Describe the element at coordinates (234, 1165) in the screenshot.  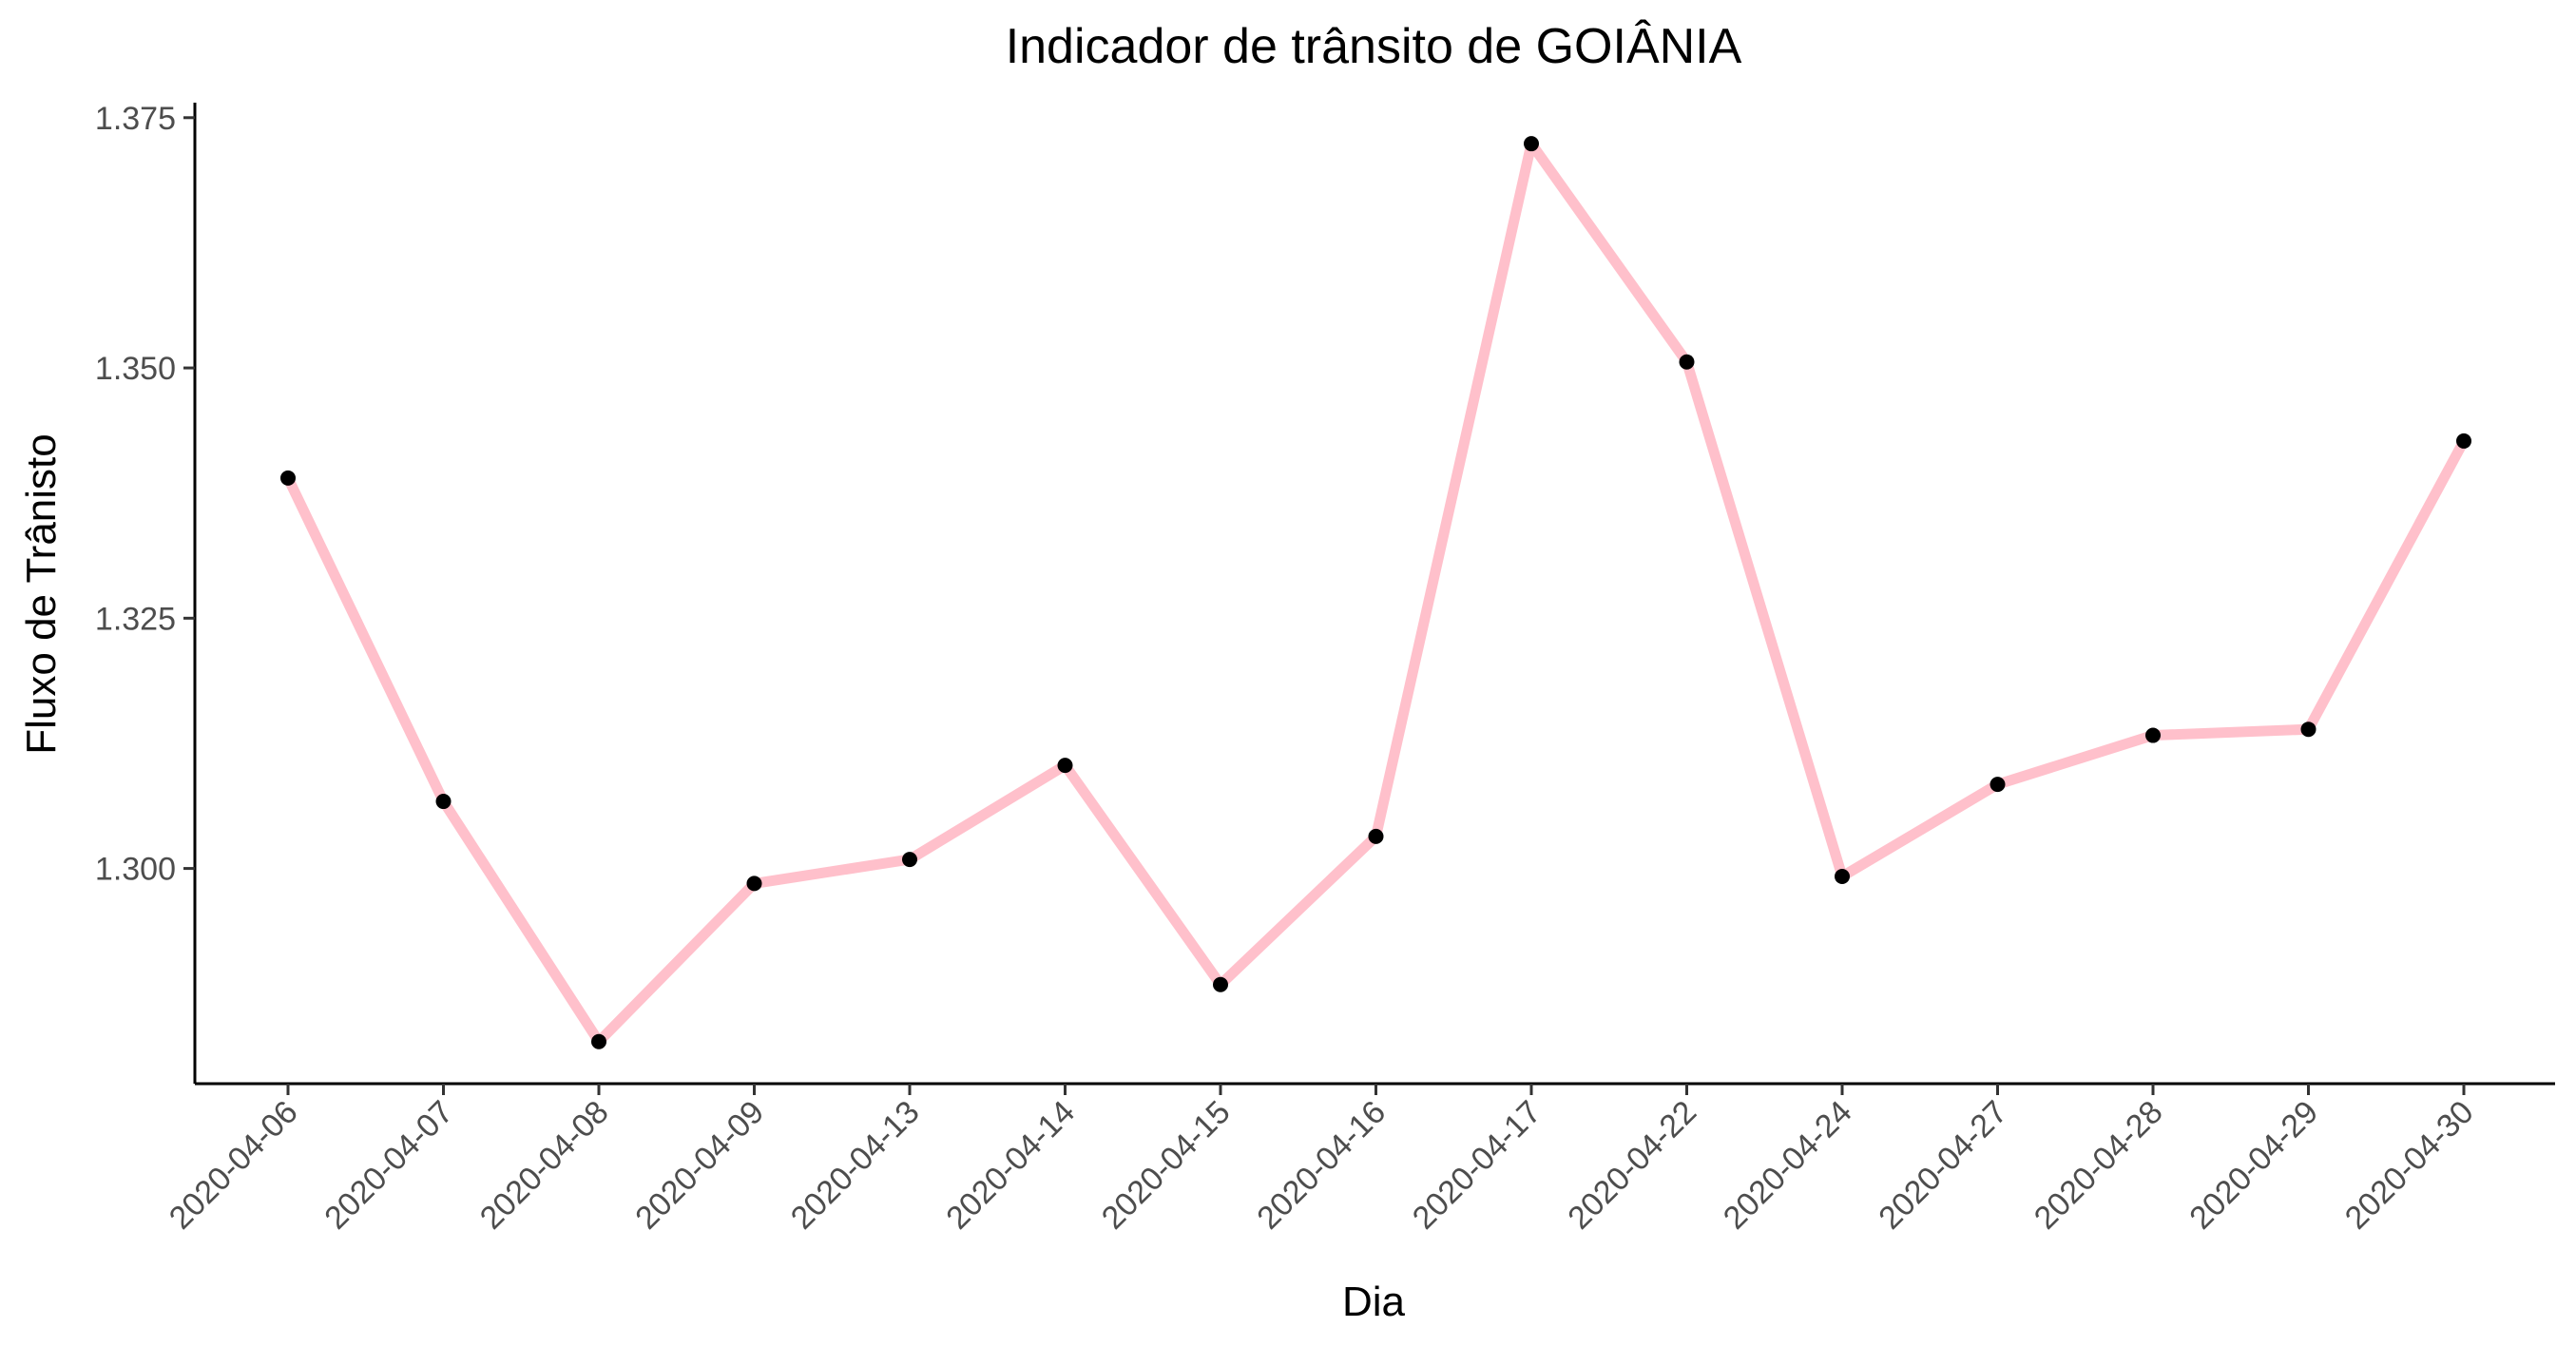
I see `x-tick-label: 2020-04-06` at that location.